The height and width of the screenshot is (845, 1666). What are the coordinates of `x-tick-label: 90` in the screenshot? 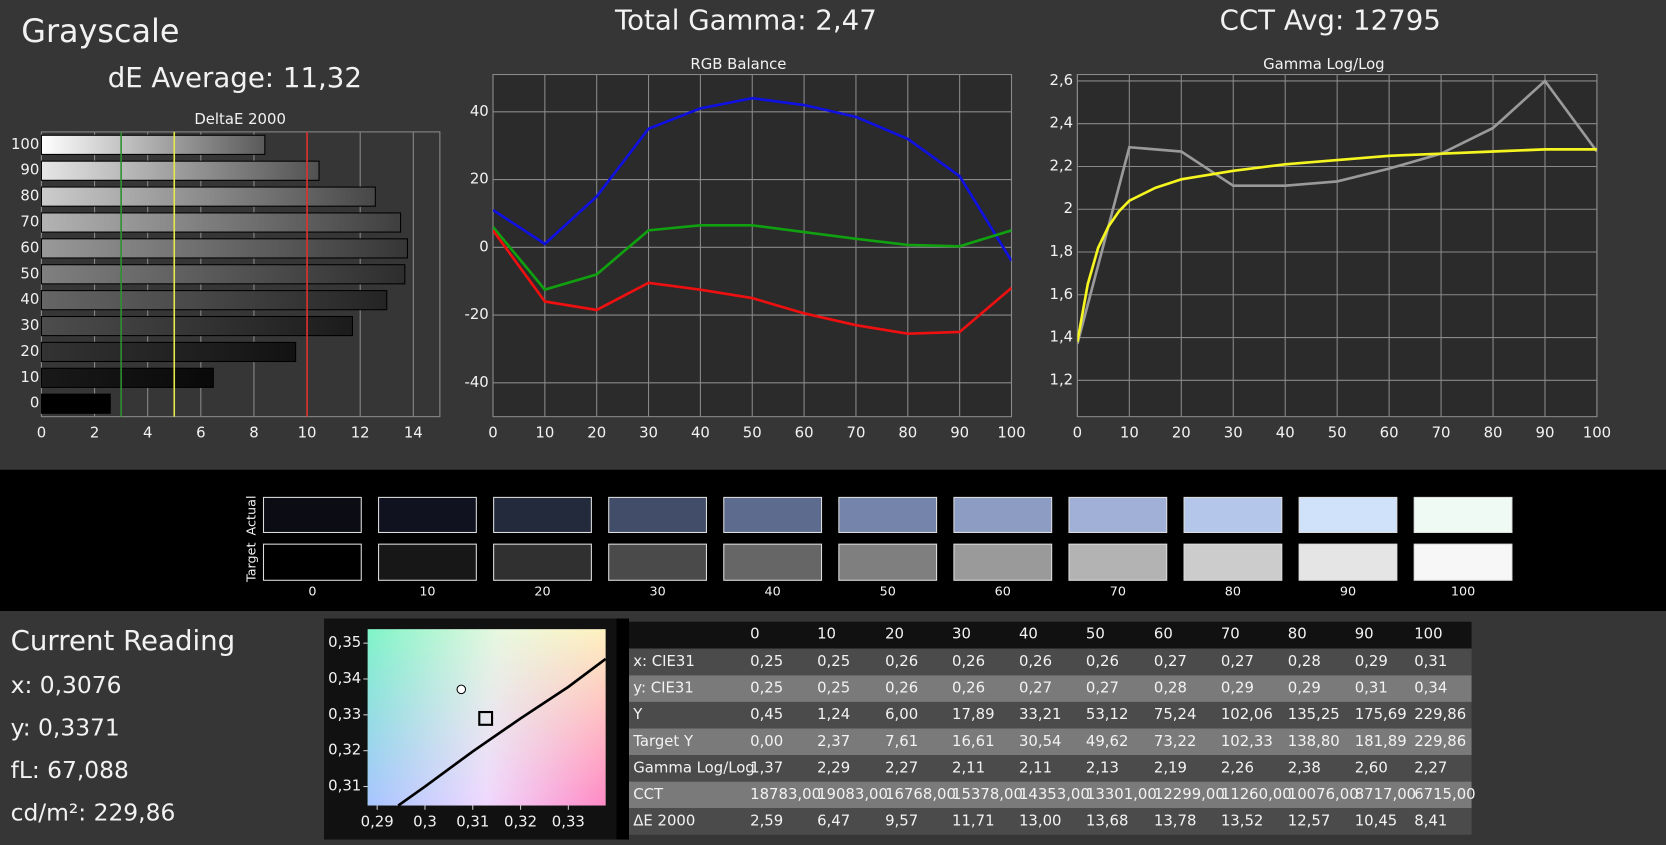 It's located at (1545, 433).